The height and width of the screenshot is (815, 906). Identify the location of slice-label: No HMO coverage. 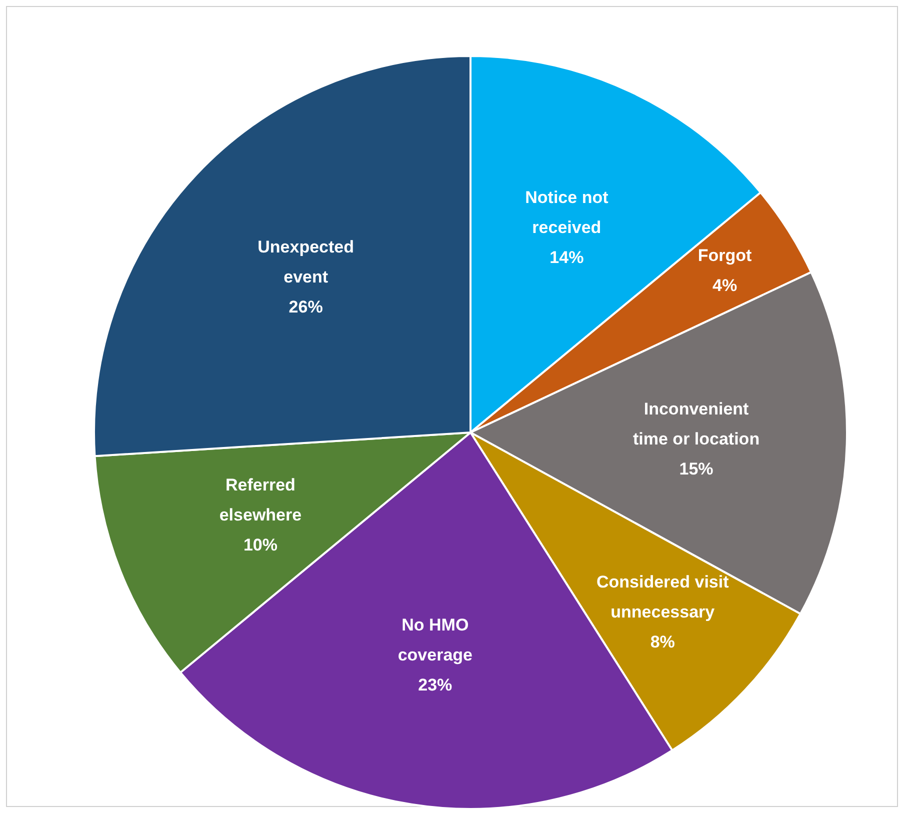
(435, 639).